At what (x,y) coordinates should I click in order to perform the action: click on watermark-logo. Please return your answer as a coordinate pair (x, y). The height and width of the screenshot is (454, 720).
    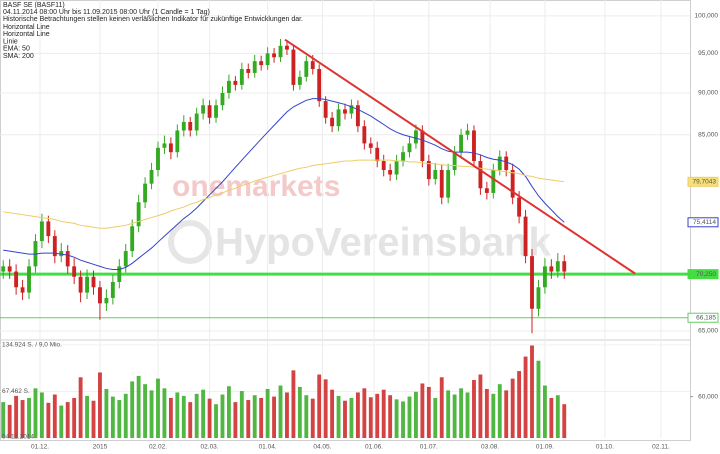
    Looking at the image, I should click on (190, 242).